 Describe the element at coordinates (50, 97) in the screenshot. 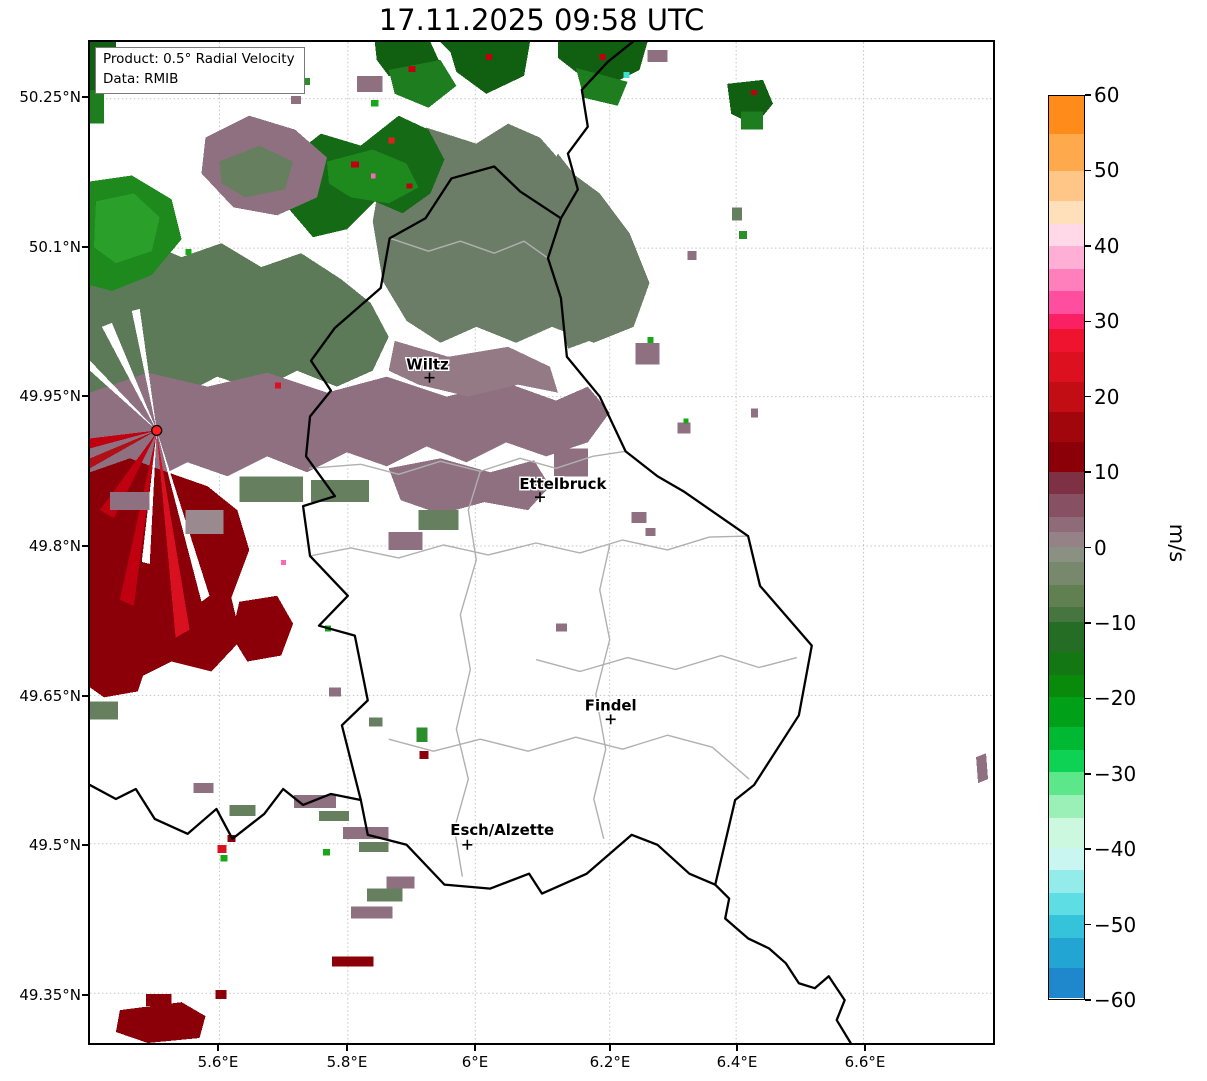

I see `latitude-tick-label: 50.25°N` at that location.